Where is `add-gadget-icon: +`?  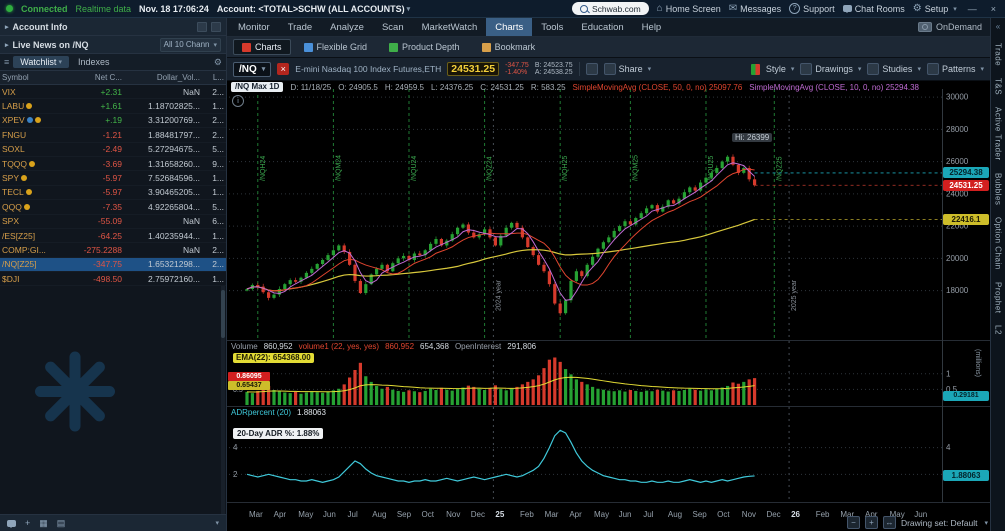
add-gadget-icon: + is located at coordinates (28, 523).